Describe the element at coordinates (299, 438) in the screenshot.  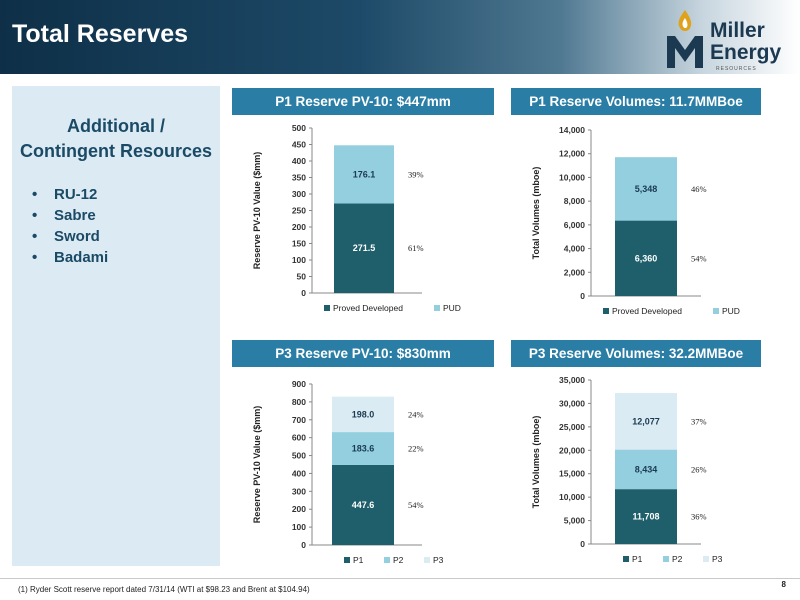
I see `y-tick-label: 600` at that location.